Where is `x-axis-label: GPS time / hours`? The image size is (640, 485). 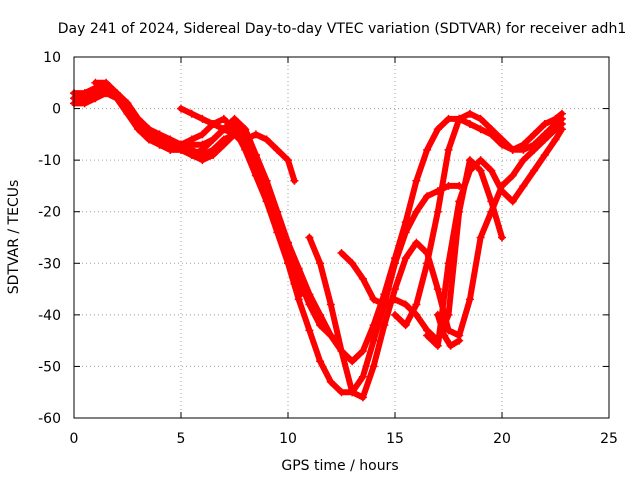
x-axis-label: GPS time / hours is located at coordinates (339, 466).